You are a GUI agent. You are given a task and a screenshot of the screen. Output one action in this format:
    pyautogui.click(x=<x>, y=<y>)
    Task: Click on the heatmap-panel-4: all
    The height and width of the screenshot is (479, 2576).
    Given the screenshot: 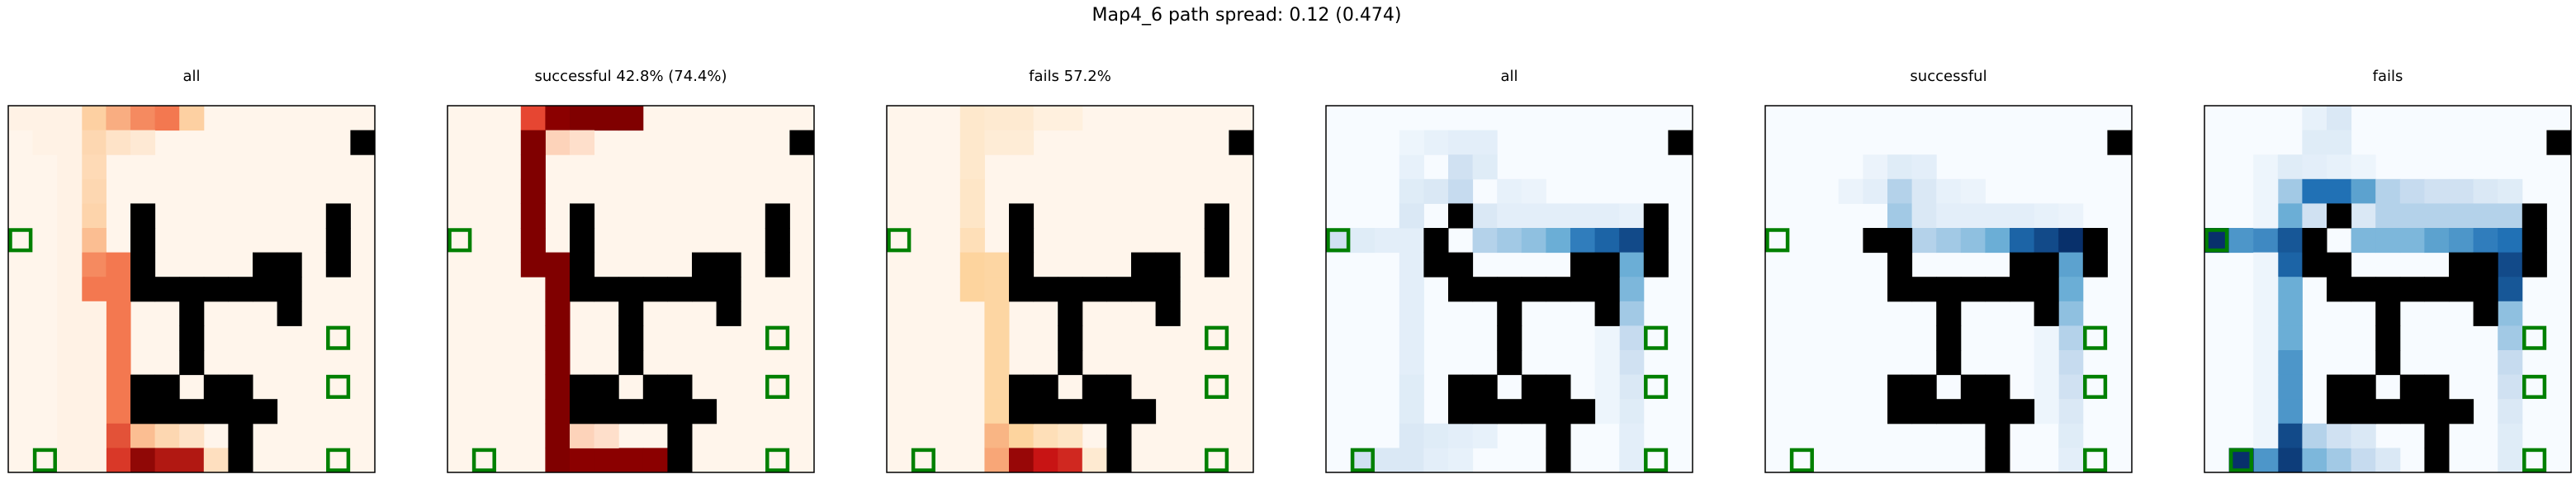 What is the action you would take?
    pyautogui.click(x=1509, y=270)
    